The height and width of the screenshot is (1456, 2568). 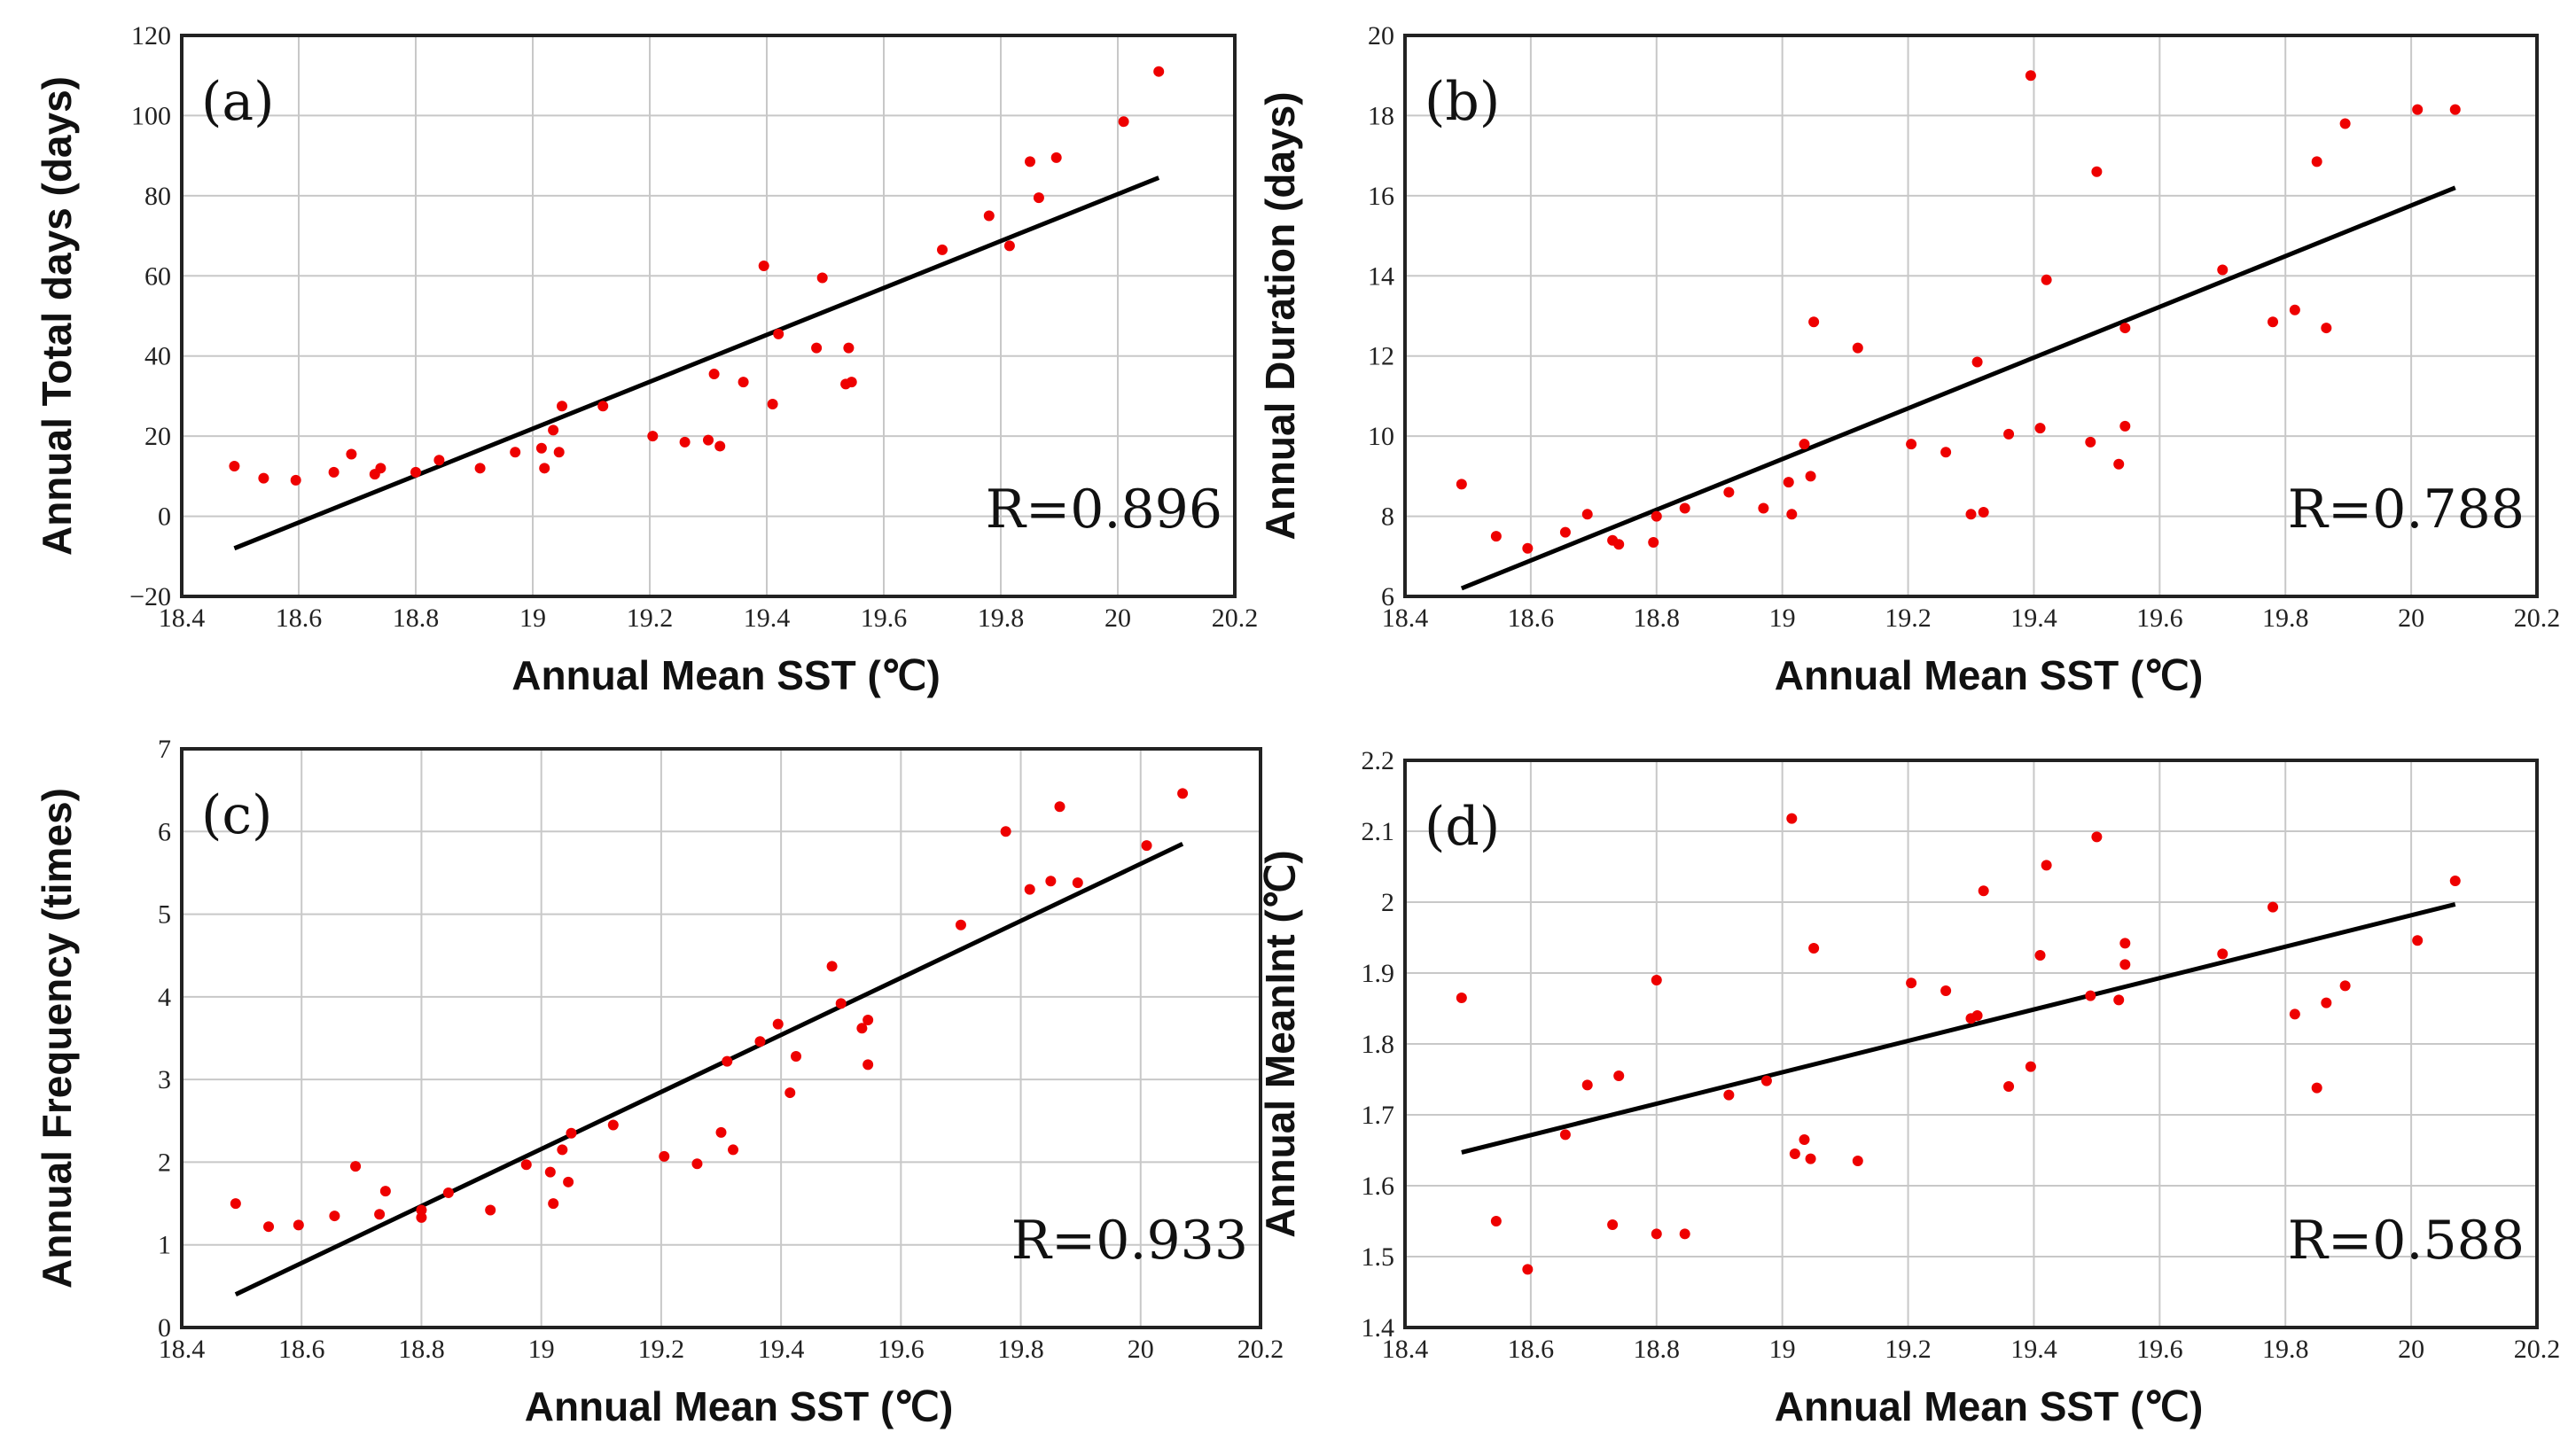 I want to click on y-tick-label: 60, so click(x=157, y=276).